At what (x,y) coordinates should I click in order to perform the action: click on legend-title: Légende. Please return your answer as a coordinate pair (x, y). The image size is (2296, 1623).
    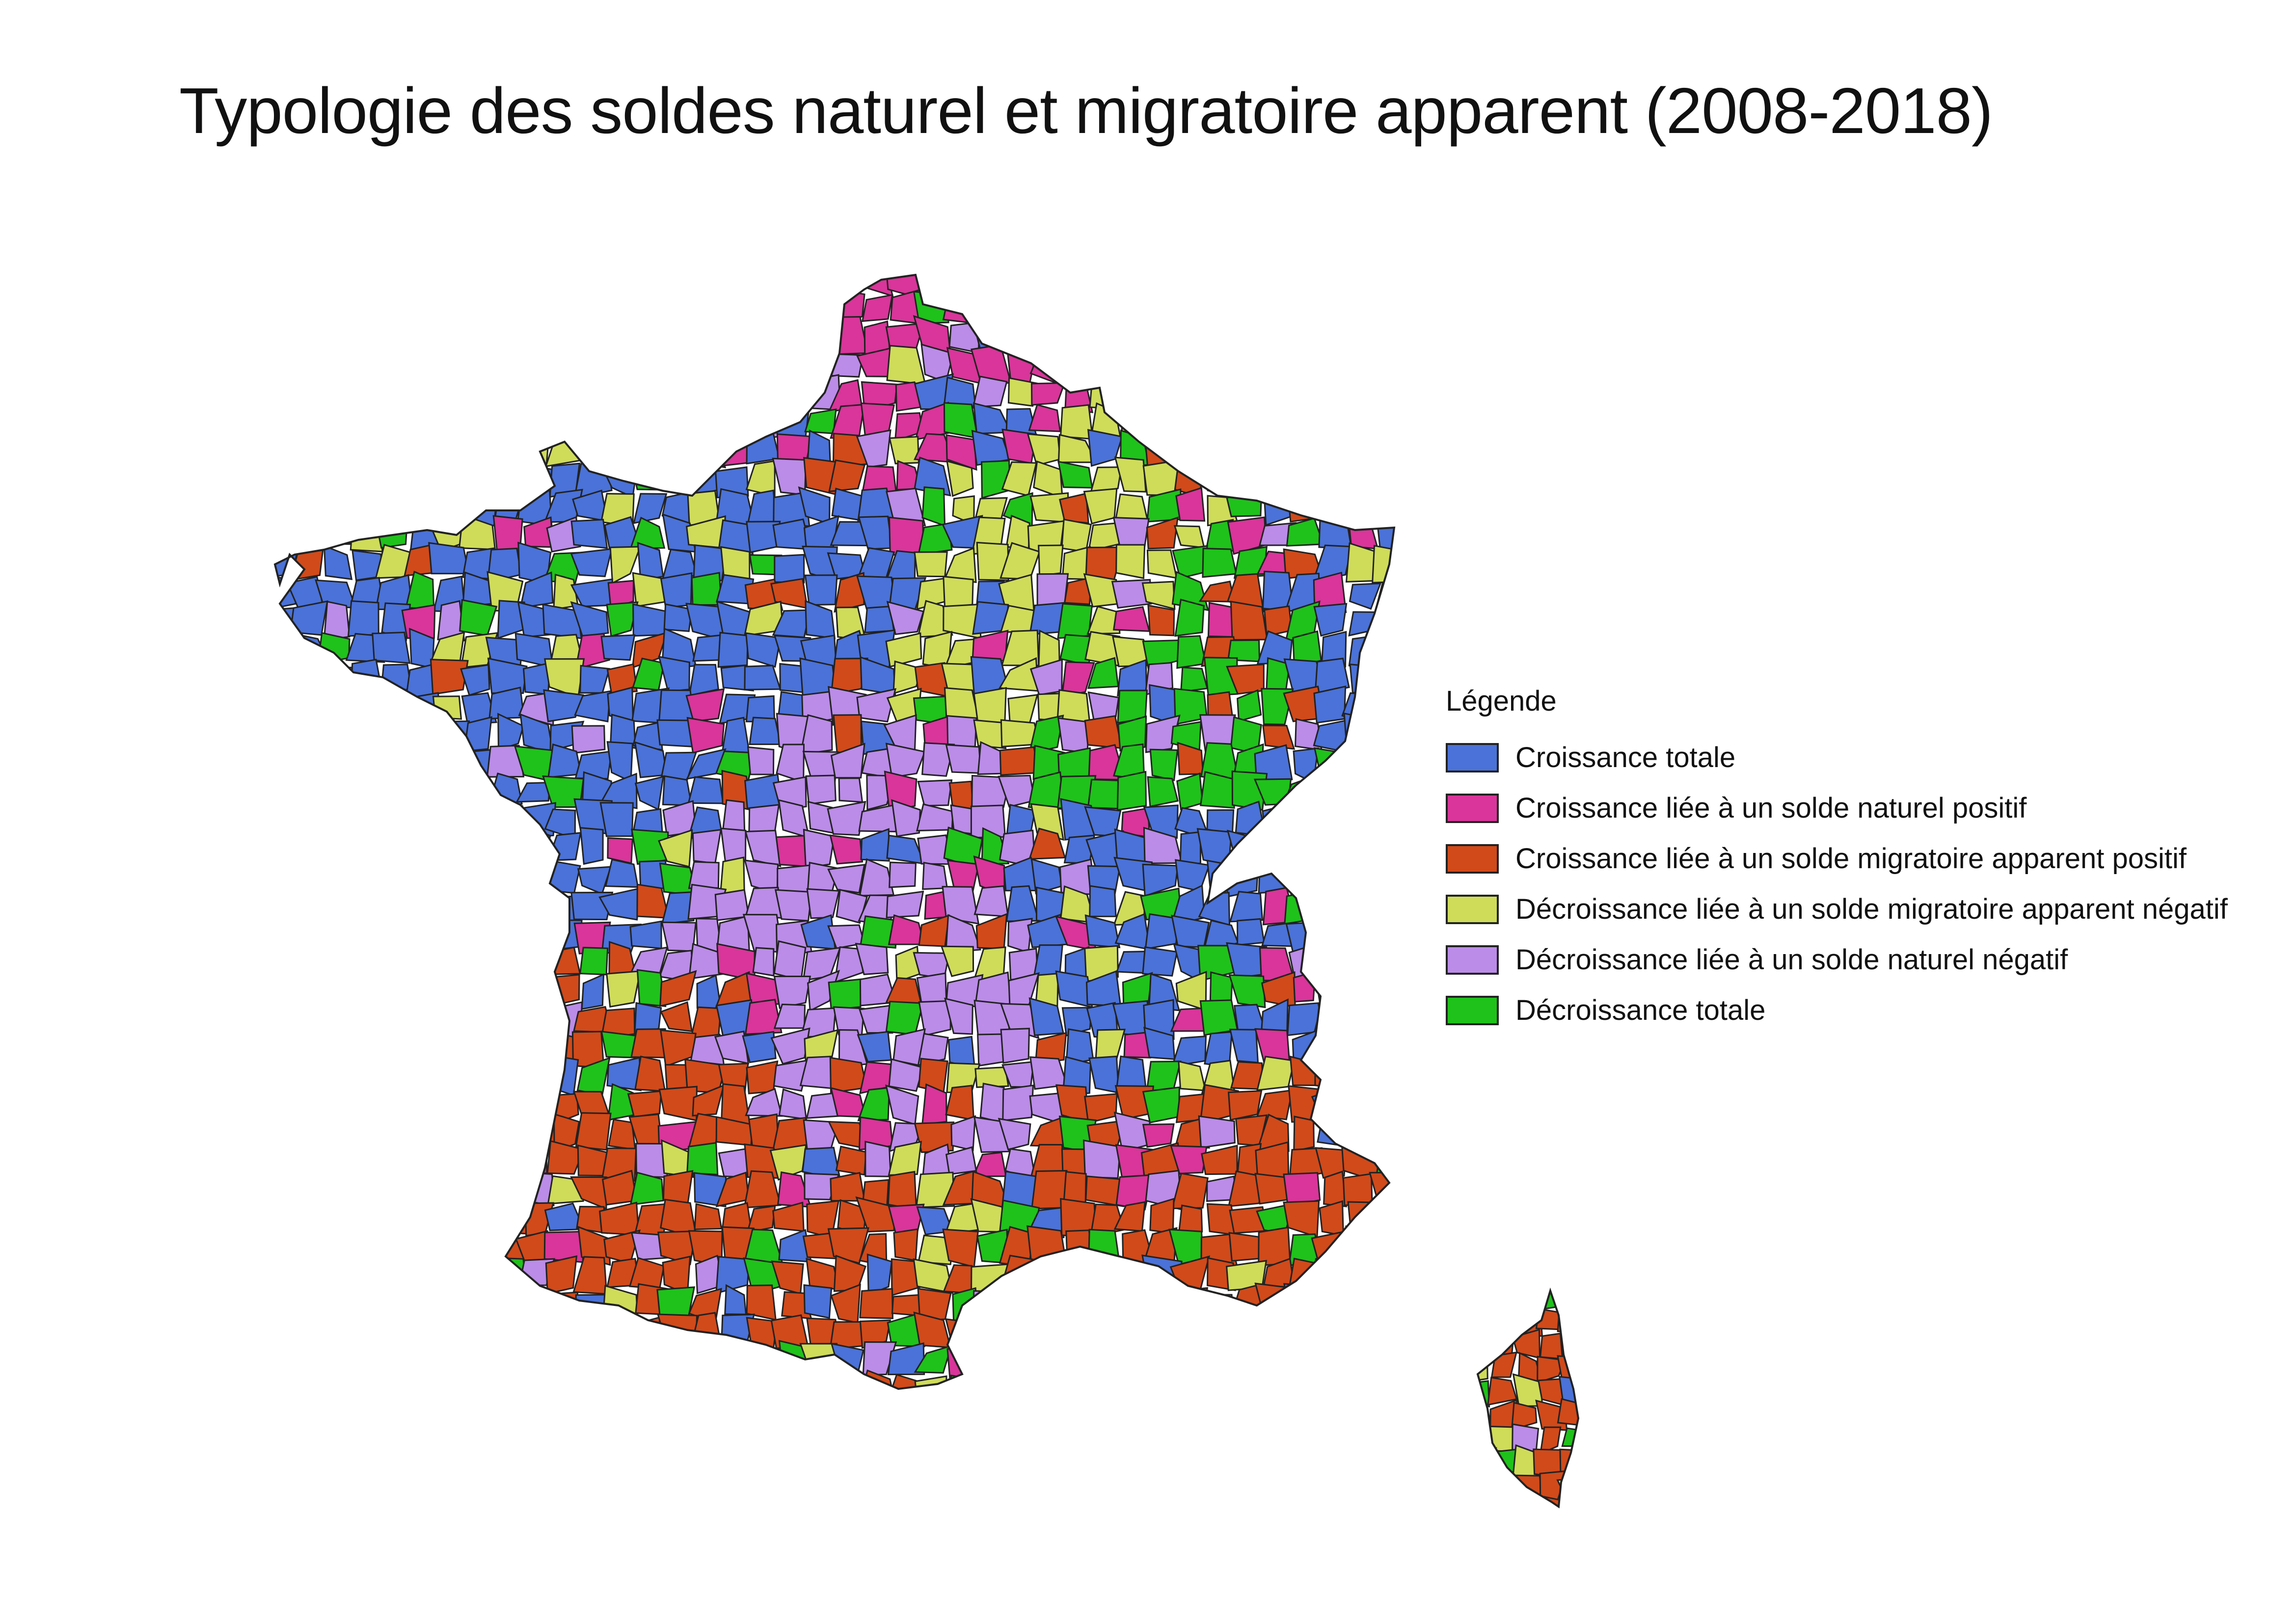
    Looking at the image, I should click on (1501, 701).